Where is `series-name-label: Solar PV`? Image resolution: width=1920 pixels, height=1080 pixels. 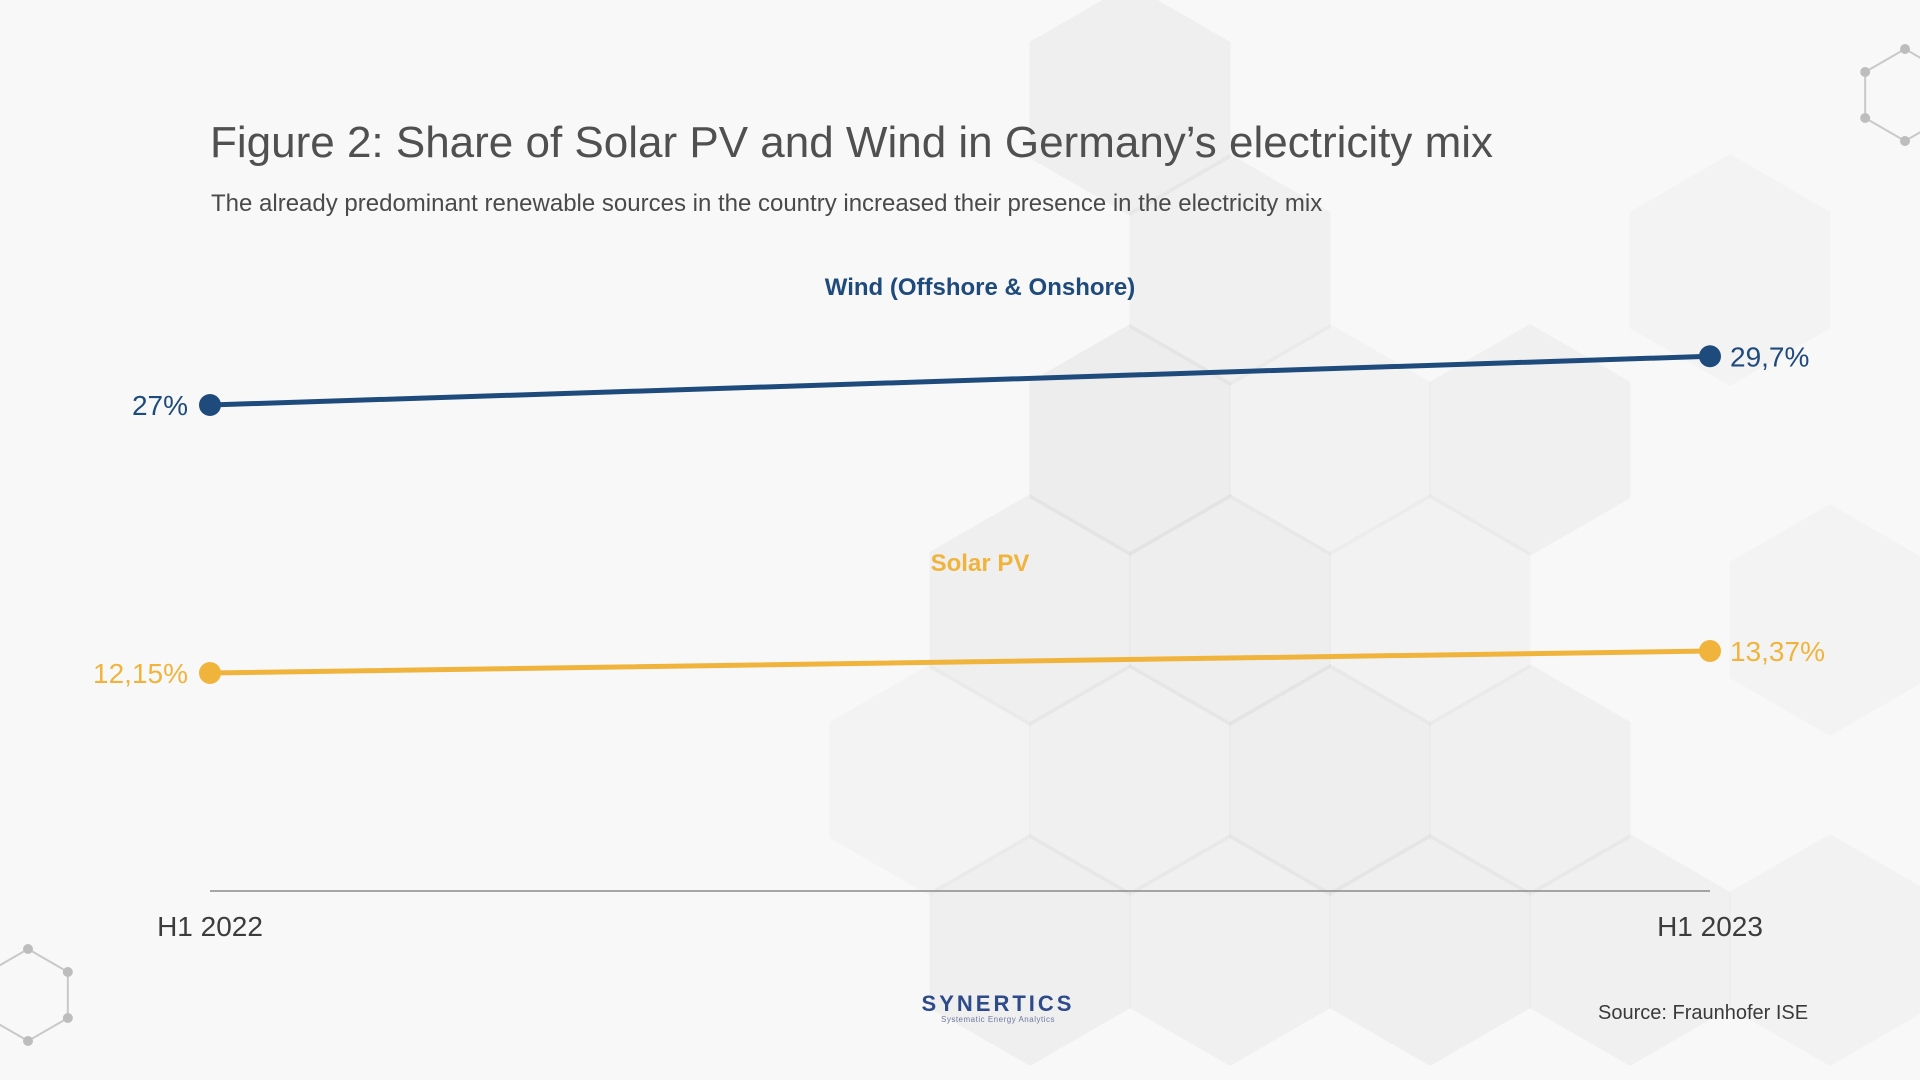
series-name-label: Solar PV is located at coordinates (980, 563).